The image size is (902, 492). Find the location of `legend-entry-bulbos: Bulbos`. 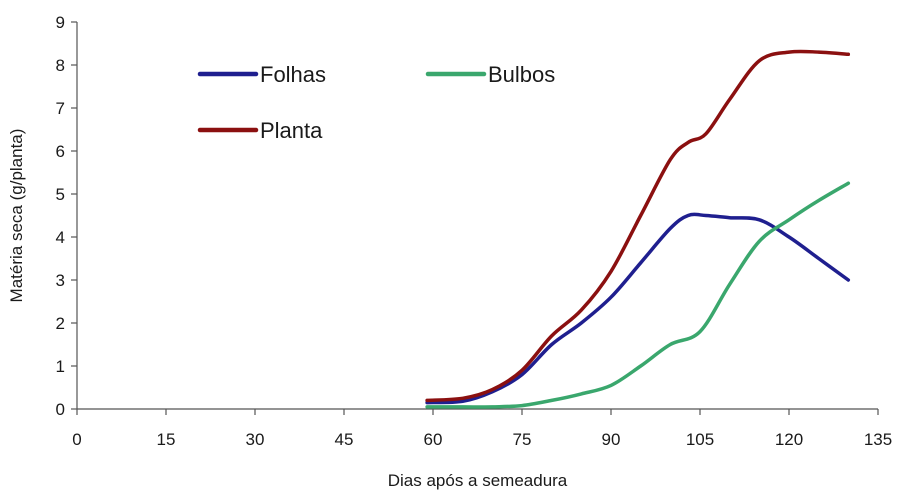

legend-entry-bulbos: Bulbos is located at coordinates (490, 74).